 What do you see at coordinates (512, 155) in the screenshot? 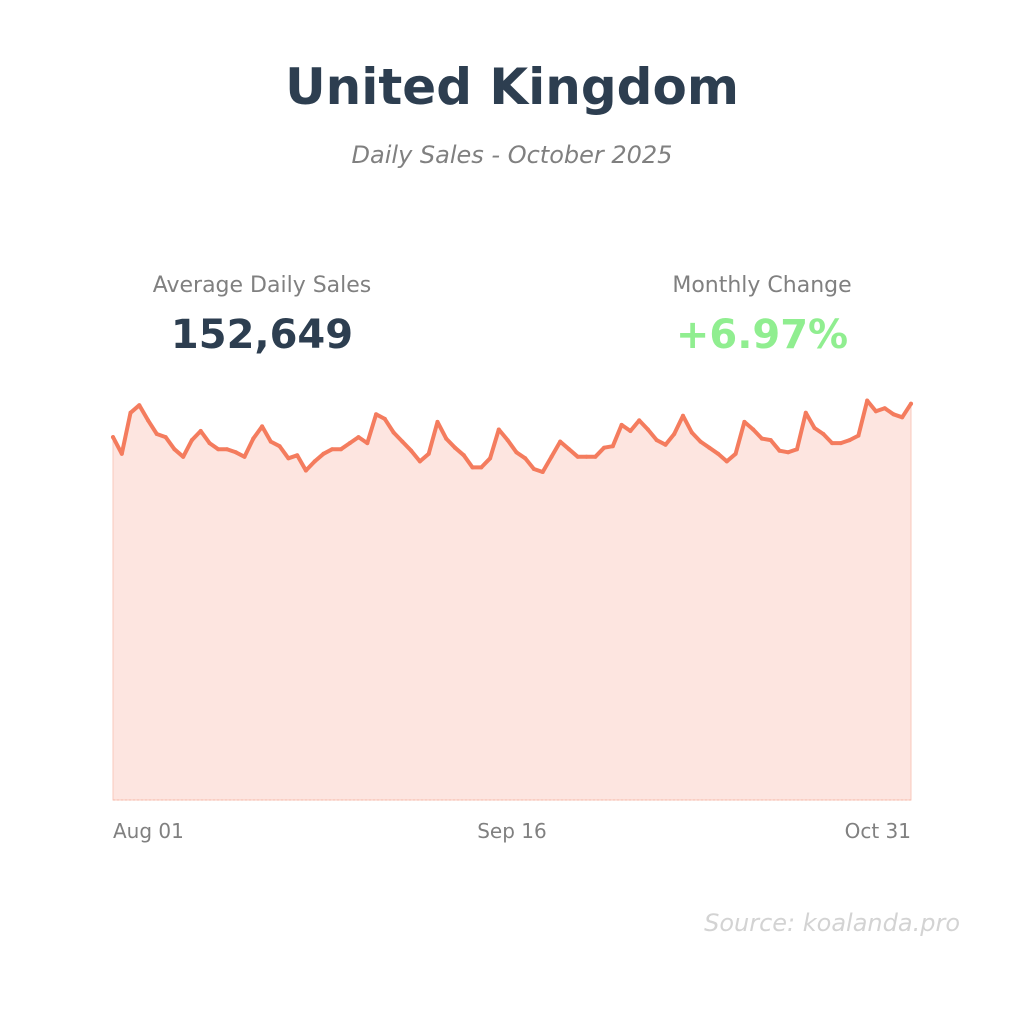
I see `page-subtitle: Daily Sales - October 2025` at bounding box center [512, 155].